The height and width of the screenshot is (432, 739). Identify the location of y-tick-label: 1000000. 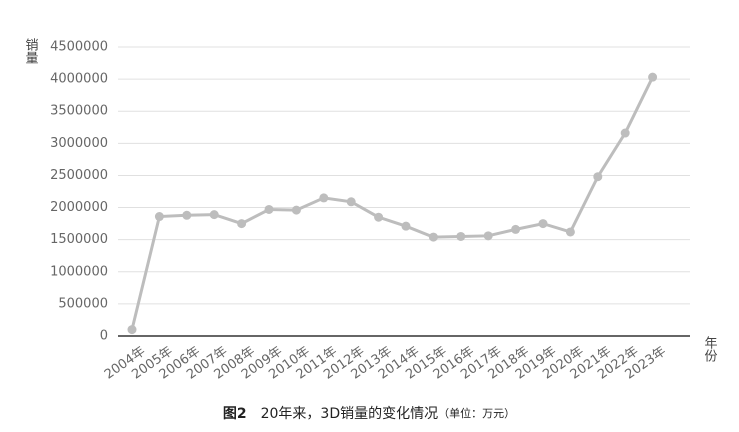
(79, 271).